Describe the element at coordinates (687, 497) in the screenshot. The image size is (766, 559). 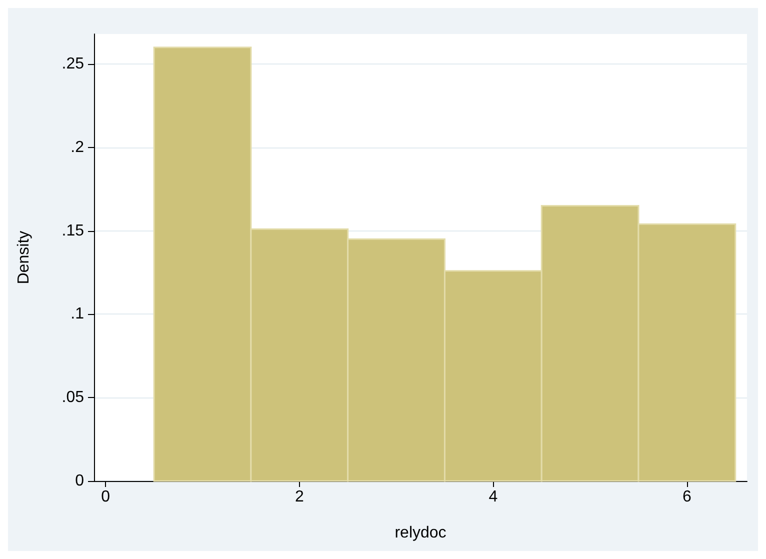
I see `x-tick-label: 6` at that location.